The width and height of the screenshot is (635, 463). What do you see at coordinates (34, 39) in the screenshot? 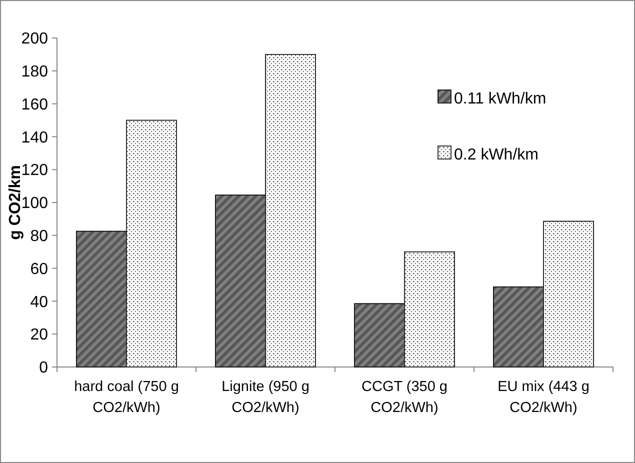
I see `y-tick-label: 200` at bounding box center [34, 39].